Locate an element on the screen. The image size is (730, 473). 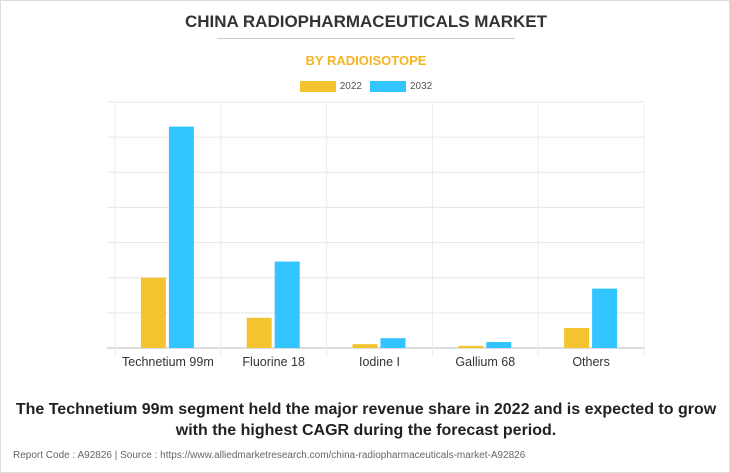
x-tick-label: Technetium 99m is located at coordinates (168, 362).